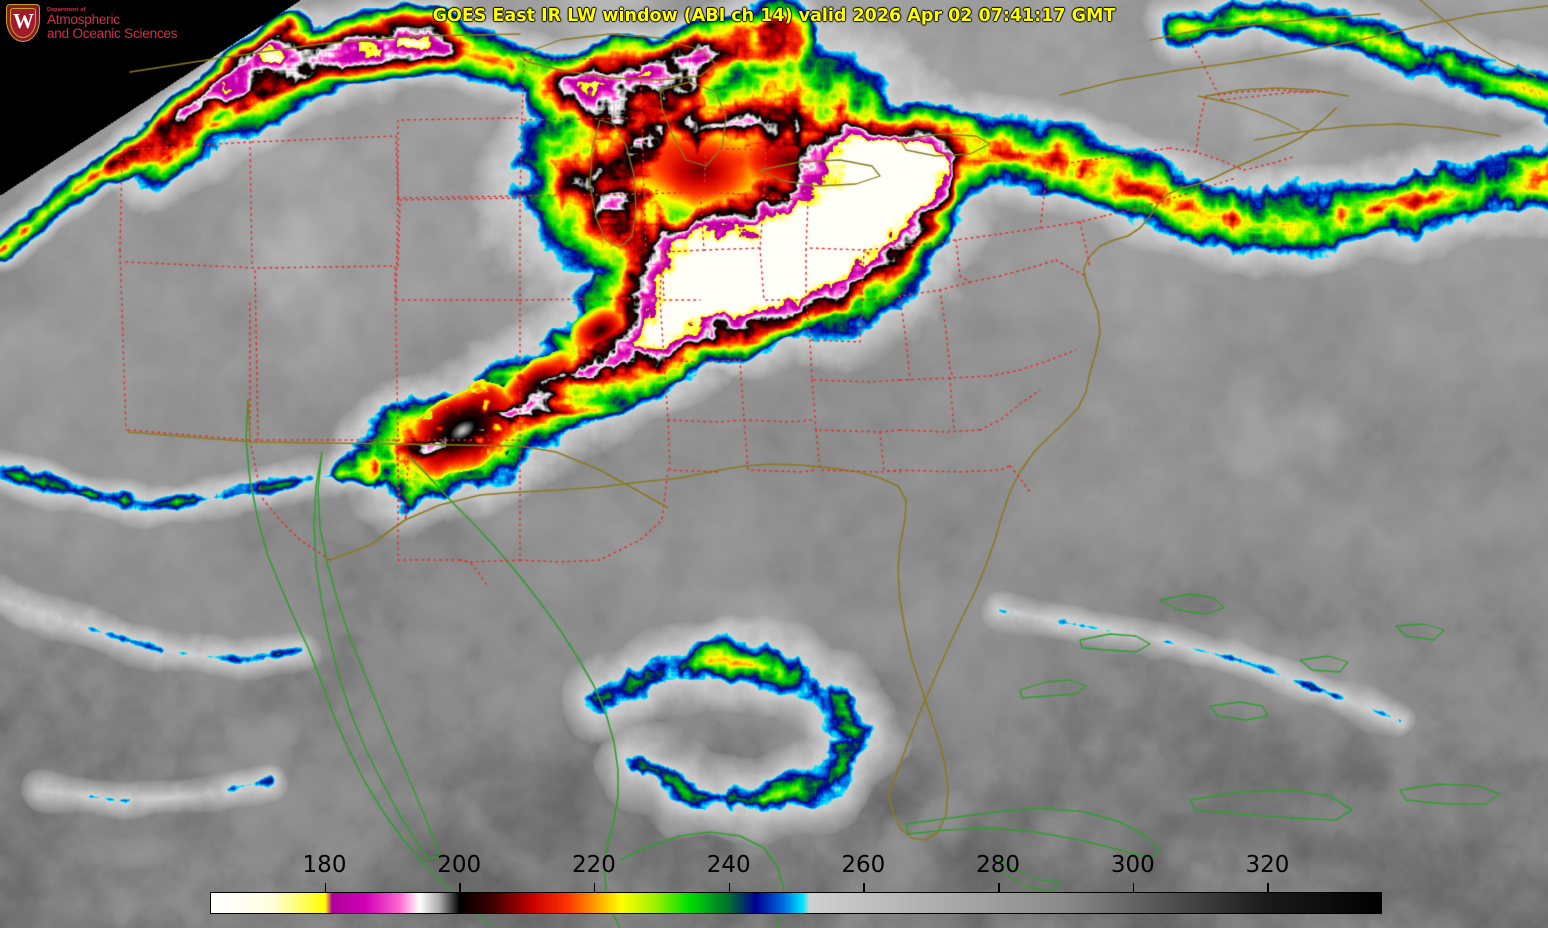  What do you see at coordinates (796, 903) in the screenshot?
I see `colorbar-gradient` at bounding box center [796, 903].